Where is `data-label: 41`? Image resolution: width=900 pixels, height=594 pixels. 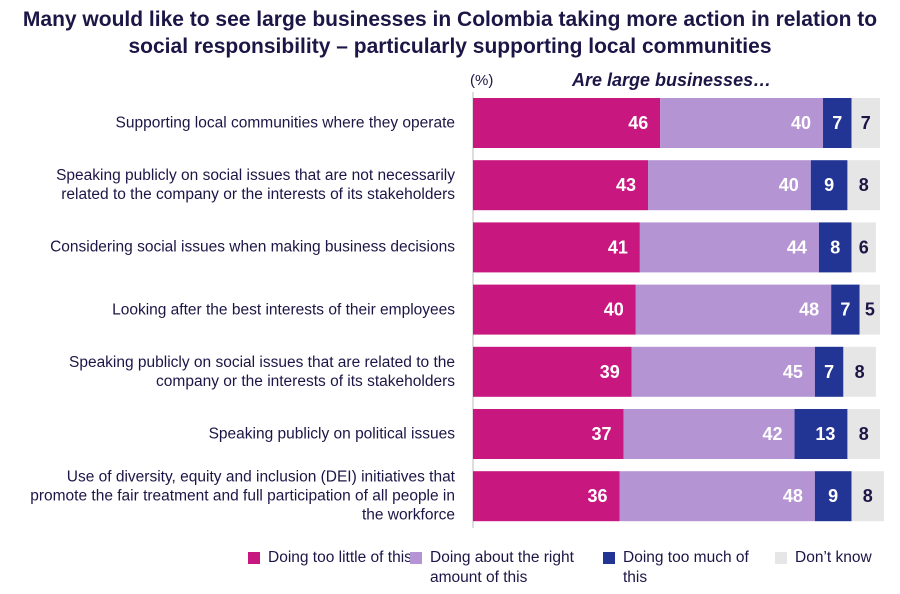
data-label: 41 is located at coordinates (618, 247).